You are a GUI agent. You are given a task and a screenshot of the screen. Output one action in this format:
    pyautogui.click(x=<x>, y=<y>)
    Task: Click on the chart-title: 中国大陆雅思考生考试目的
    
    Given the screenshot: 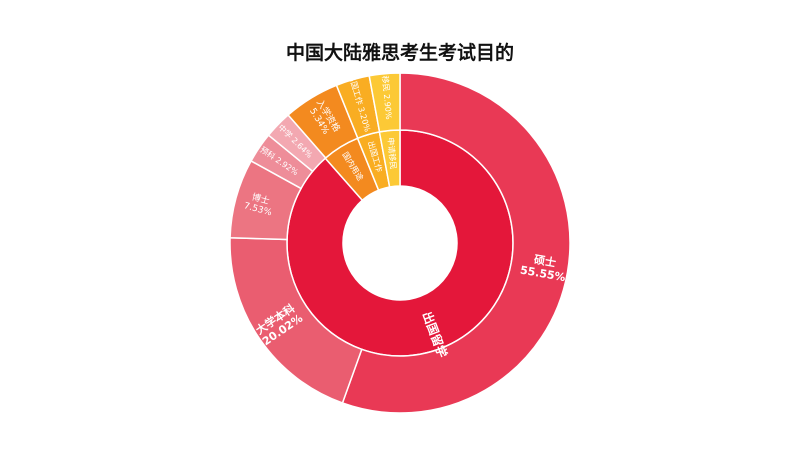 What is the action you would take?
    pyautogui.click(x=399, y=53)
    